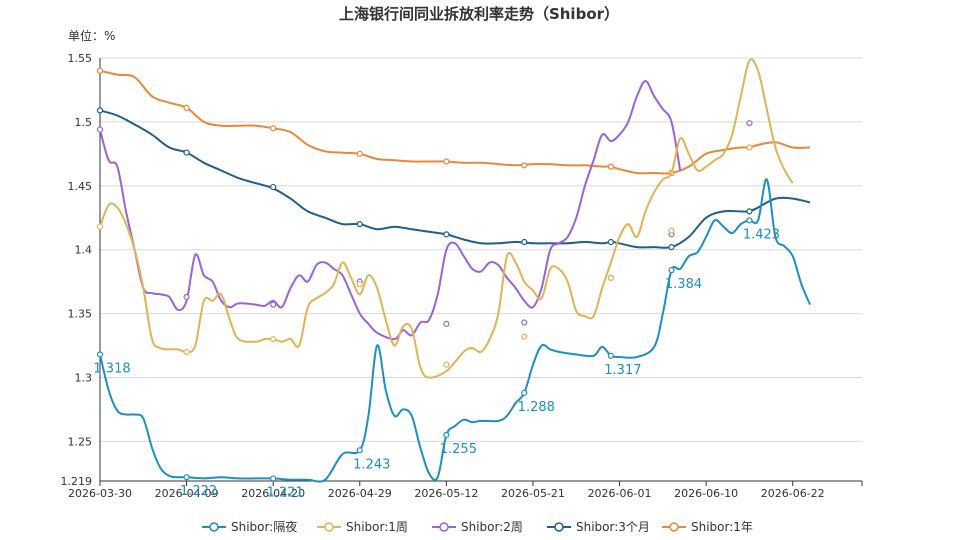 The width and height of the screenshot is (959, 540). What do you see at coordinates (371, 464) in the screenshot?
I see `data-label: 1.243` at bounding box center [371, 464].